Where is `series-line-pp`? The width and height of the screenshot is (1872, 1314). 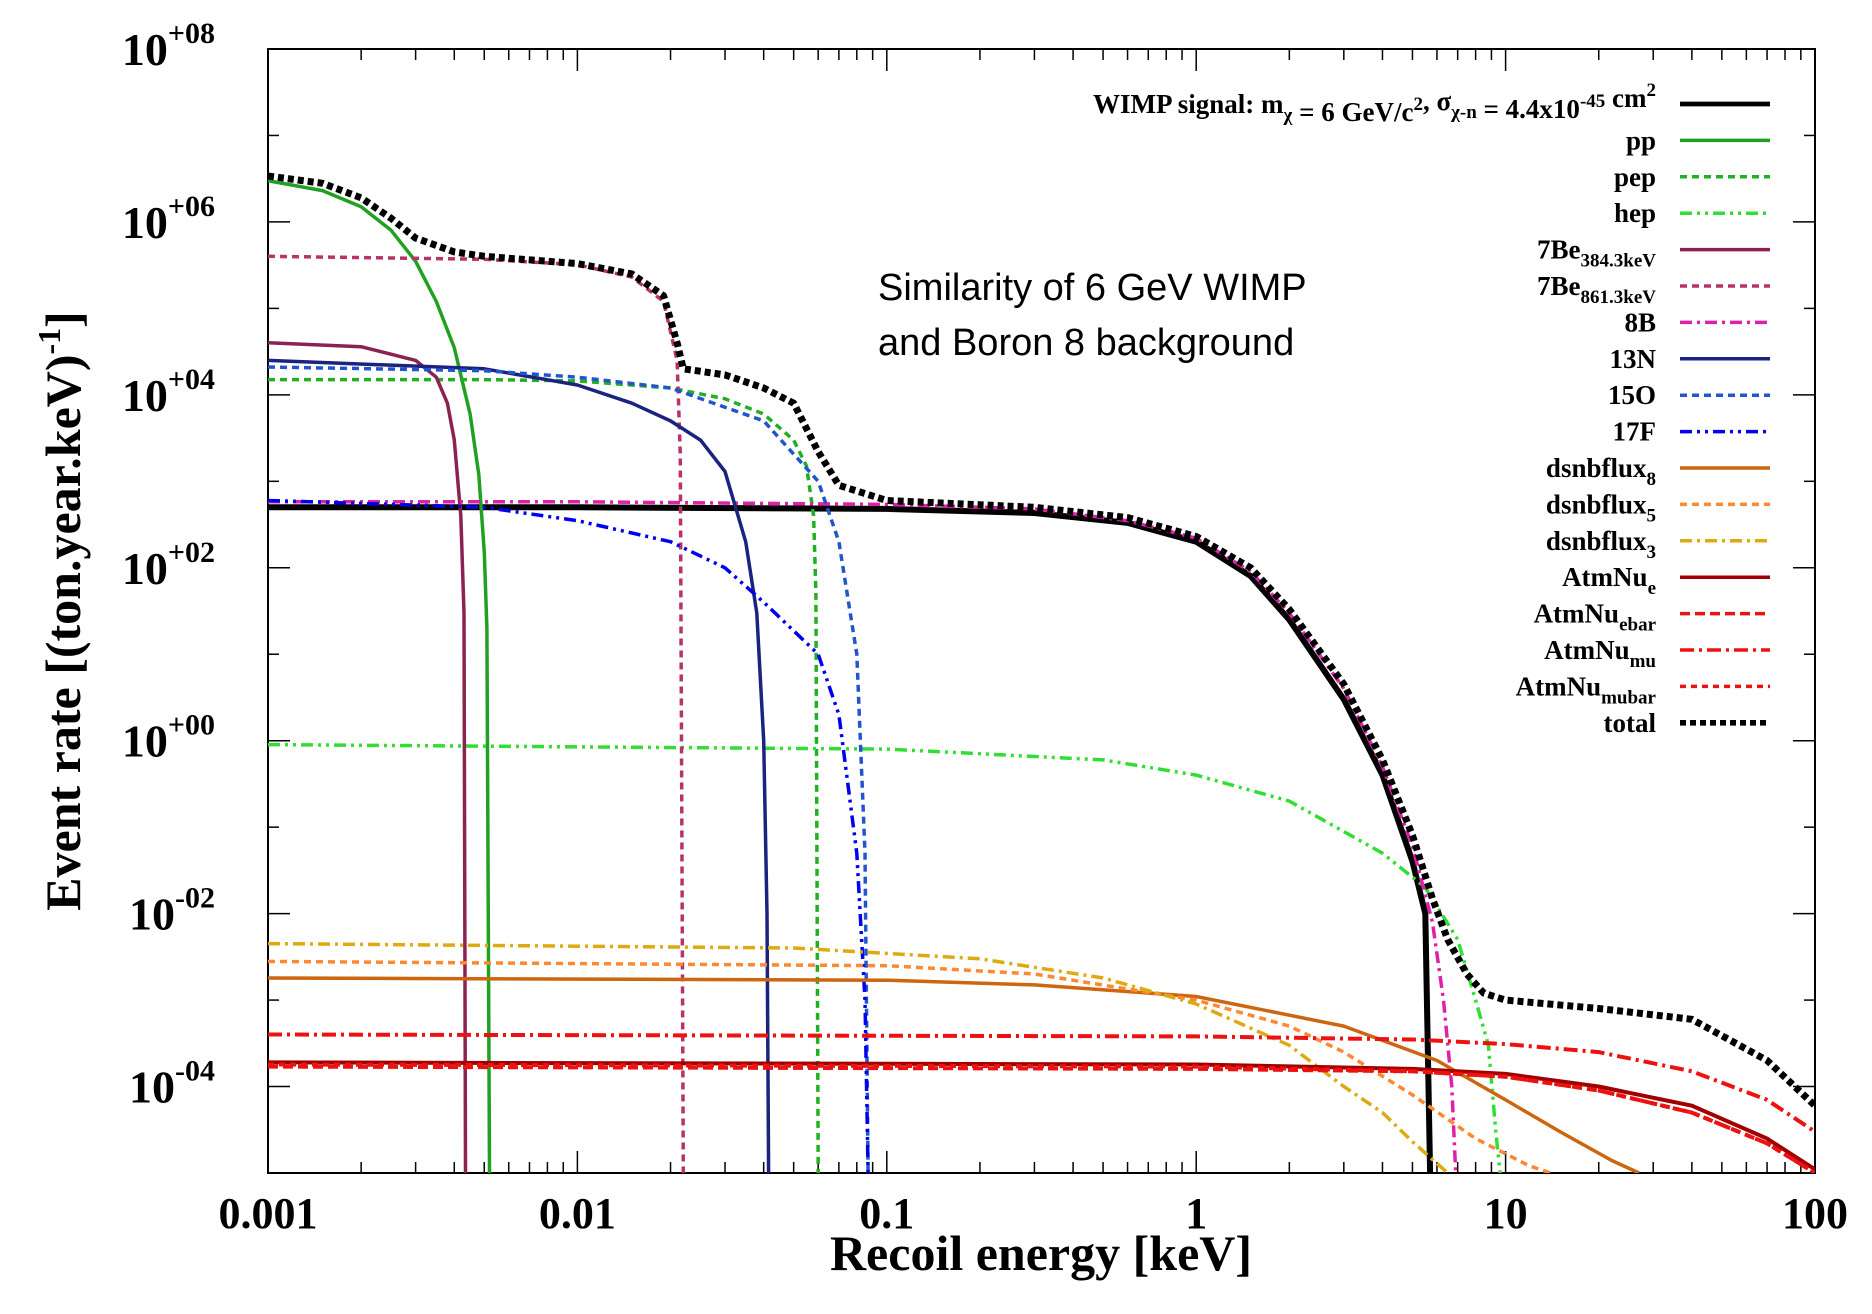 series-line-pp is located at coordinates (380, 675).